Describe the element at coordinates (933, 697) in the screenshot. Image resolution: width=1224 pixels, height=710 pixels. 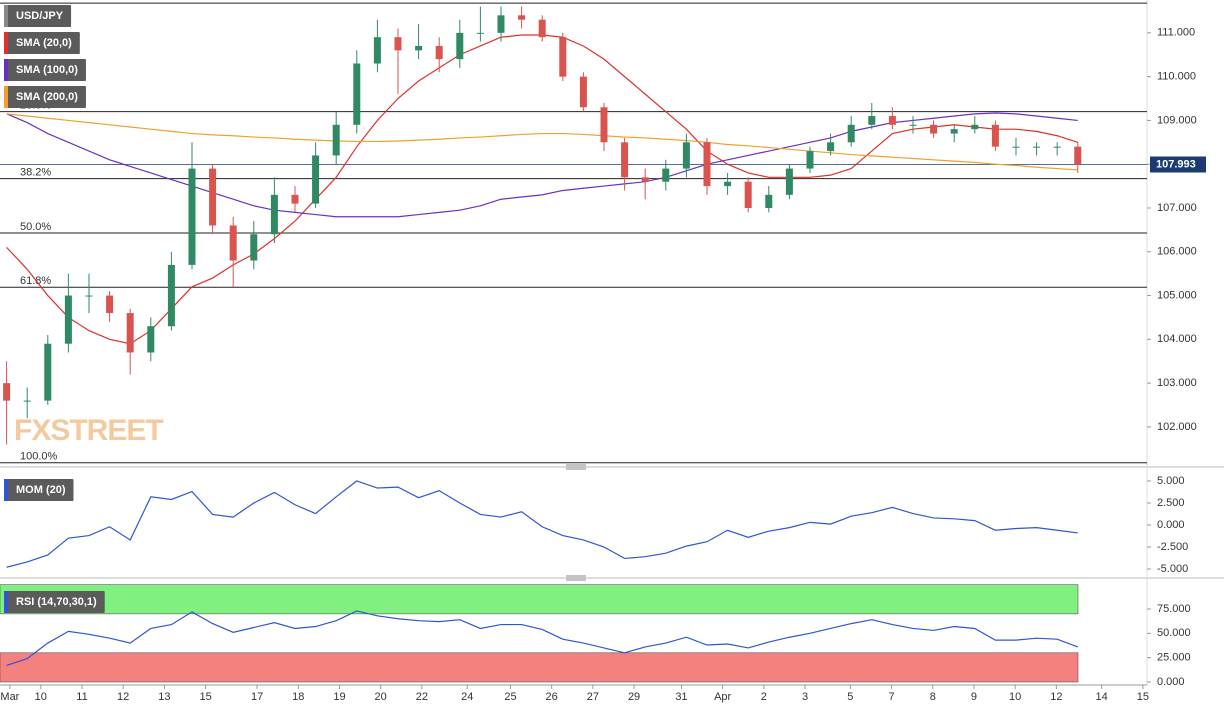
I see `x-tick-label: 8` at that location.